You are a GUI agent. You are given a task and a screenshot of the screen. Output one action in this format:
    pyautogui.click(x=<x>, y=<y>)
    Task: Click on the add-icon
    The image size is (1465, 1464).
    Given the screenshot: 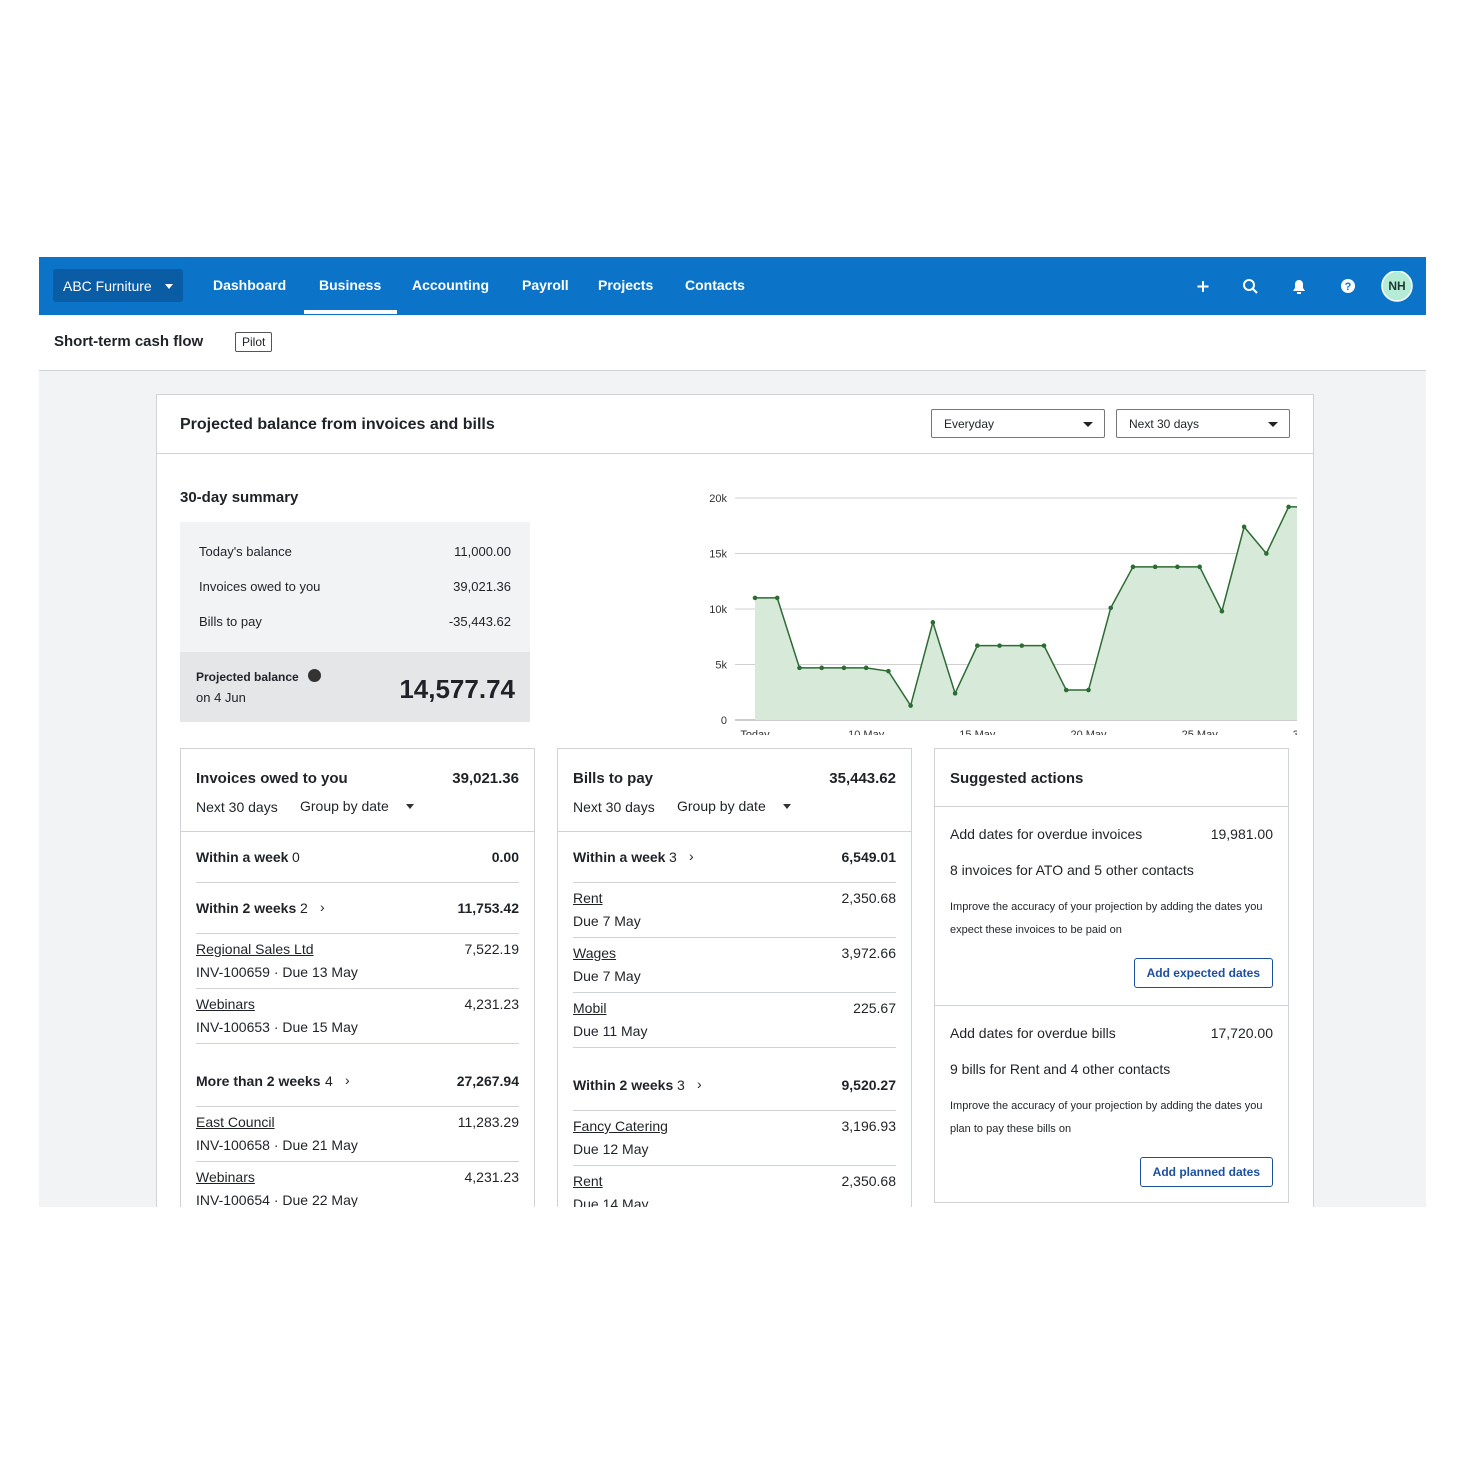 What is the action you would take?
    pyautogui.click(x=1203, y=286)
    